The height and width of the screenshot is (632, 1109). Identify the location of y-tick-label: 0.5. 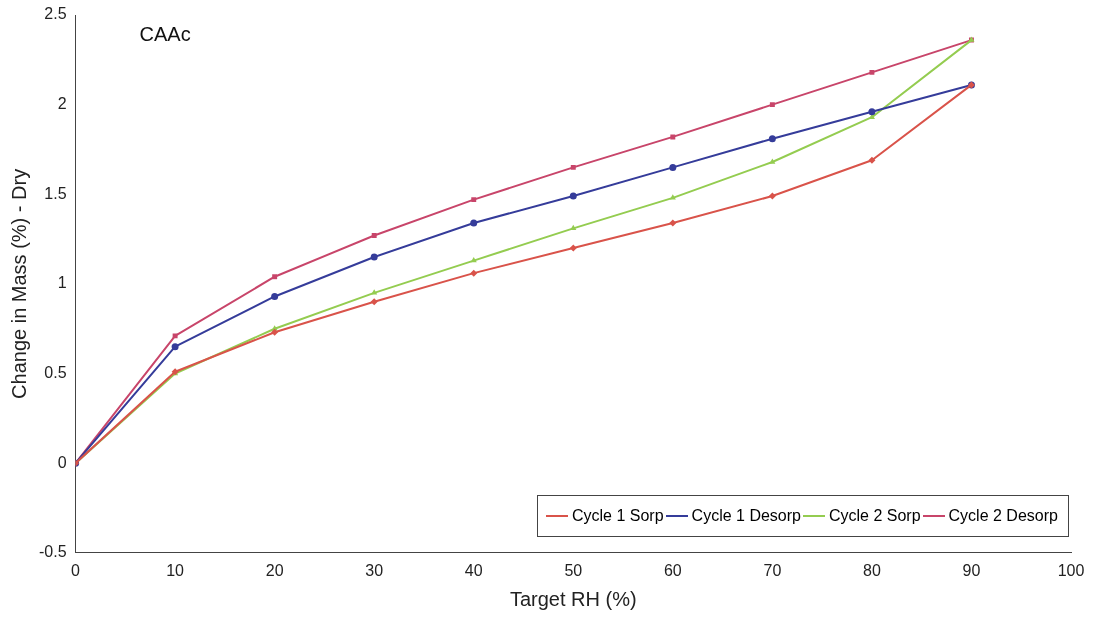
(55, 372).